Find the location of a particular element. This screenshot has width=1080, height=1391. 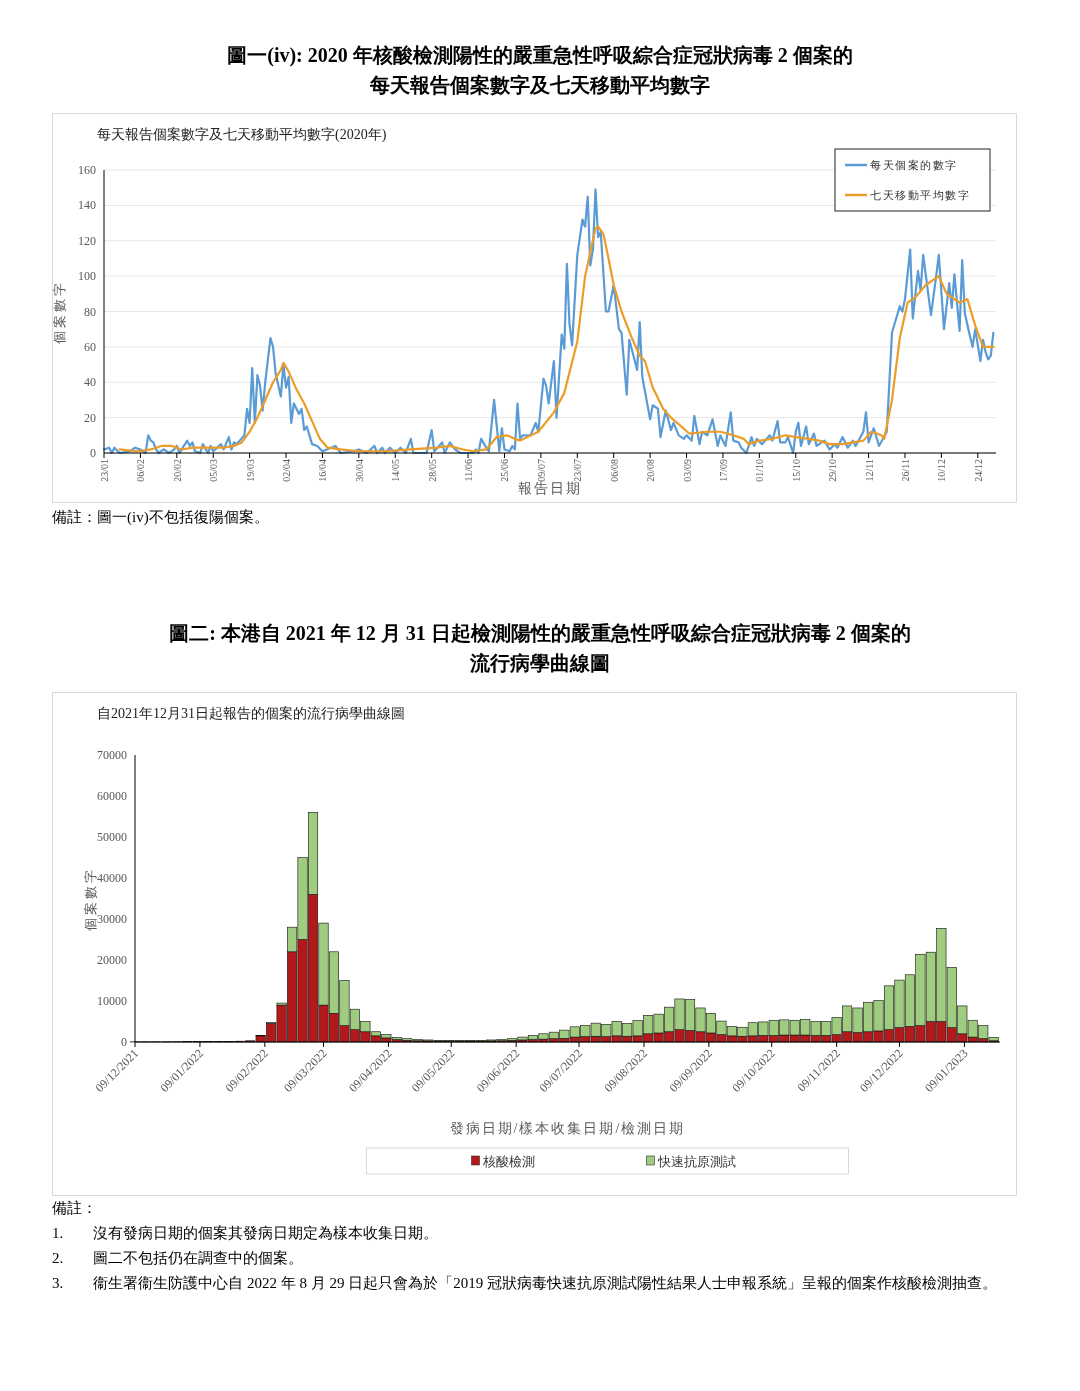

y-tick-label: 40 is located at coordinates (90, 382).